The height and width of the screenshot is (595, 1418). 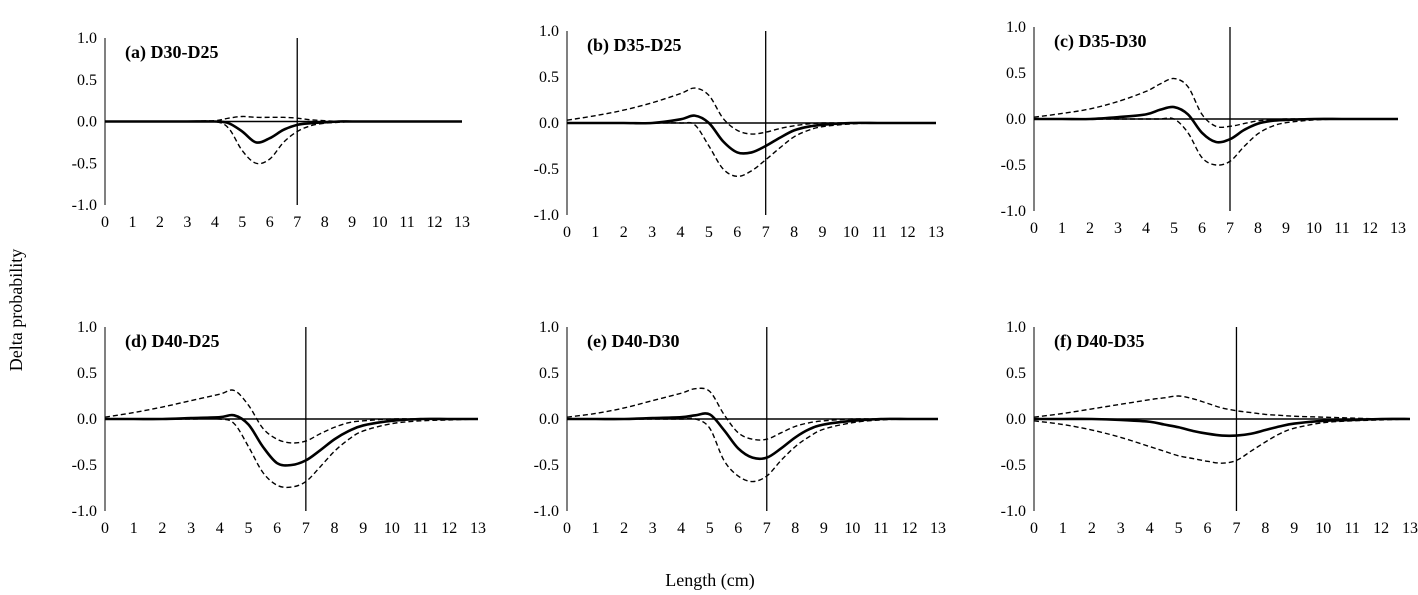 What do you see at coordinates (171, 52) in the screenshot?
I see `panel-title: (a) D30-D25` at bounding box center [171, 52].